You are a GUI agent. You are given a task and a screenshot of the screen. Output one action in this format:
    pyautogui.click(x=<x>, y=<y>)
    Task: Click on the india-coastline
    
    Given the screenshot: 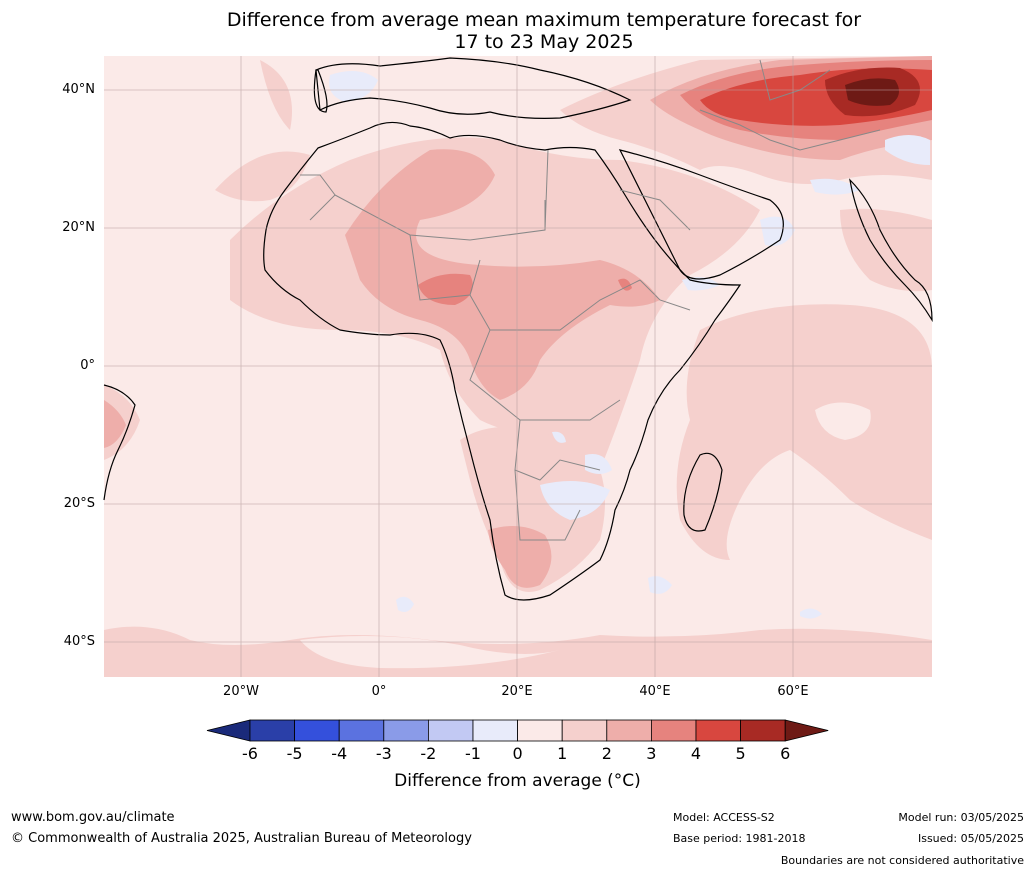 What is the action you would take?
    pyautogui.click(x=891, y=250)
    